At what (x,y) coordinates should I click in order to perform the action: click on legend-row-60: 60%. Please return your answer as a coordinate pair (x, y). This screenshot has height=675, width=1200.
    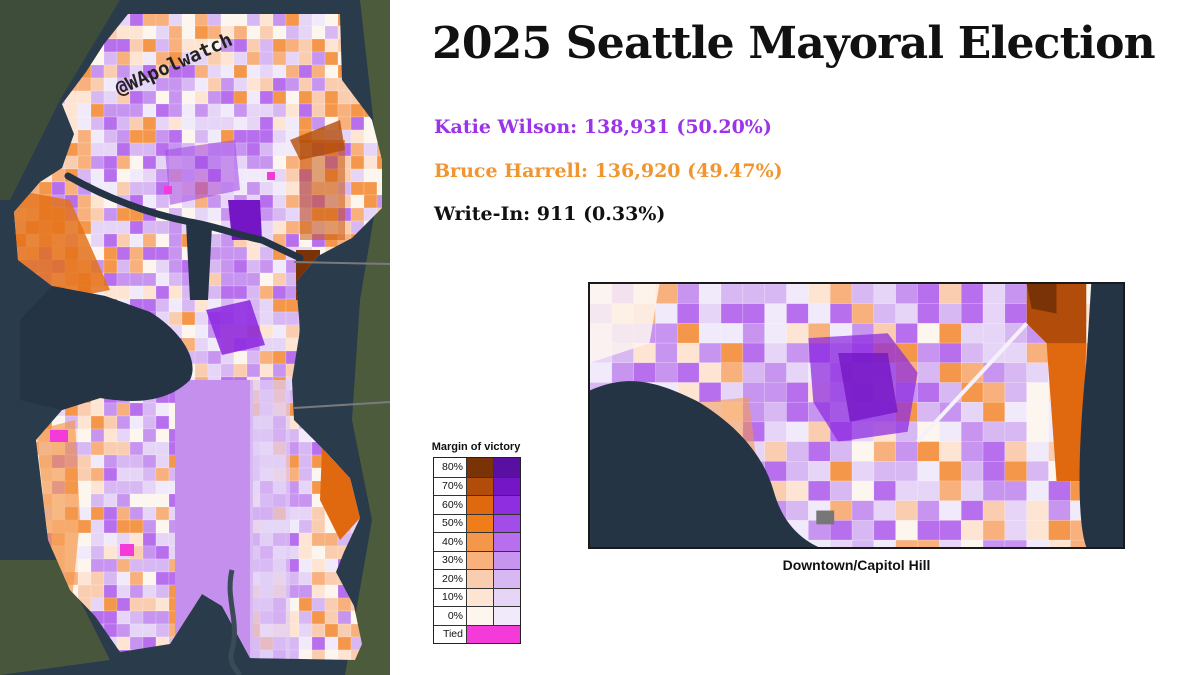
    Looking at the image, I should click on (477, 504).